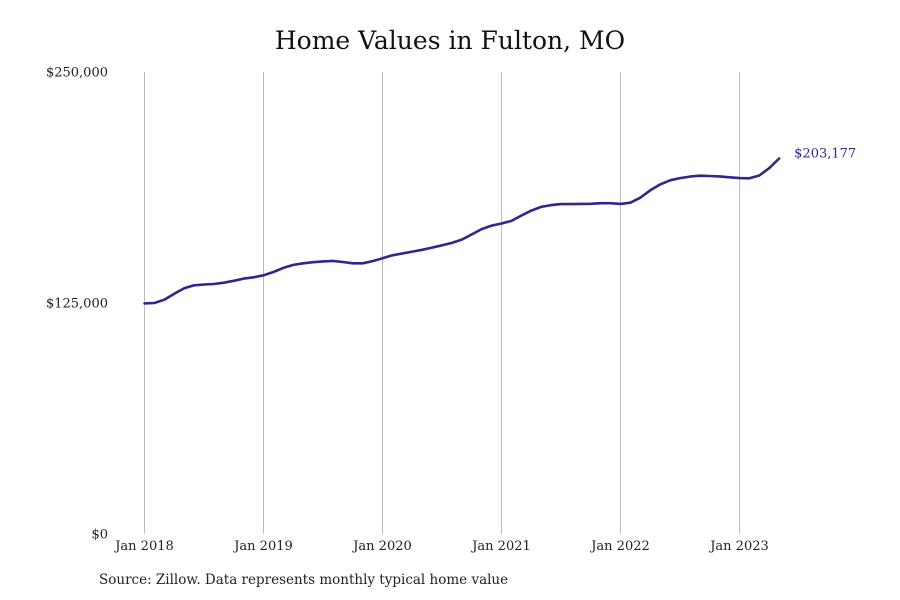 Image resolution: width=900 pixels, height=600 pixels. What do you see at coordinates (99, 535) in the screenshot?
I see `y-tick-label: $0` at bounding box center [99, 535].